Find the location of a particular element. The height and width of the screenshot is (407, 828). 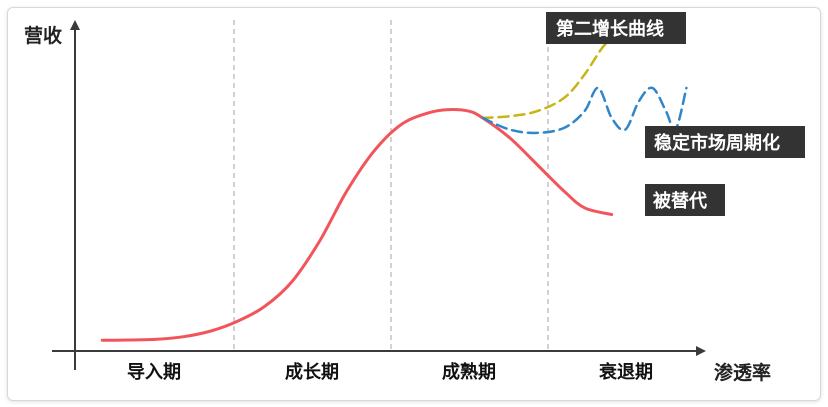

phase-label-maturity: 成熟期 is located at coordinates (469, 372).